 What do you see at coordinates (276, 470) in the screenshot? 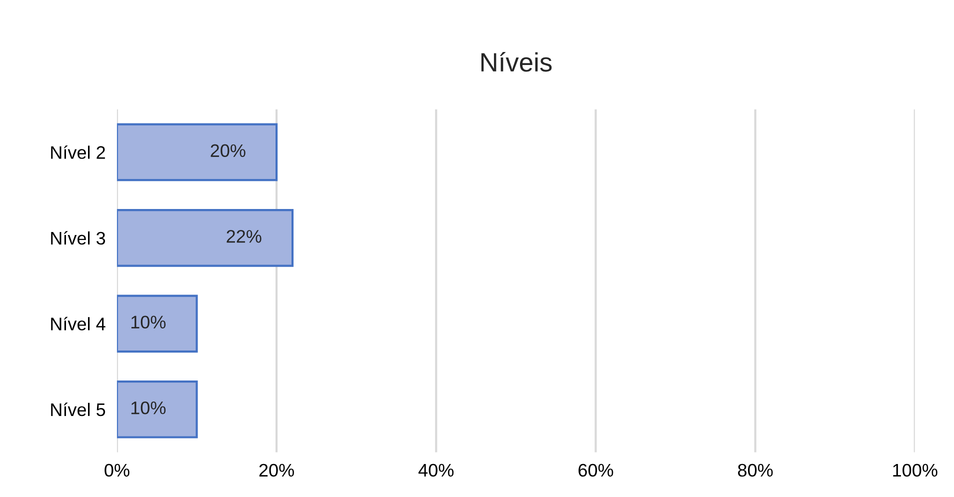
I see `x-tick-label: 20%` at bounding box center [276, 470].